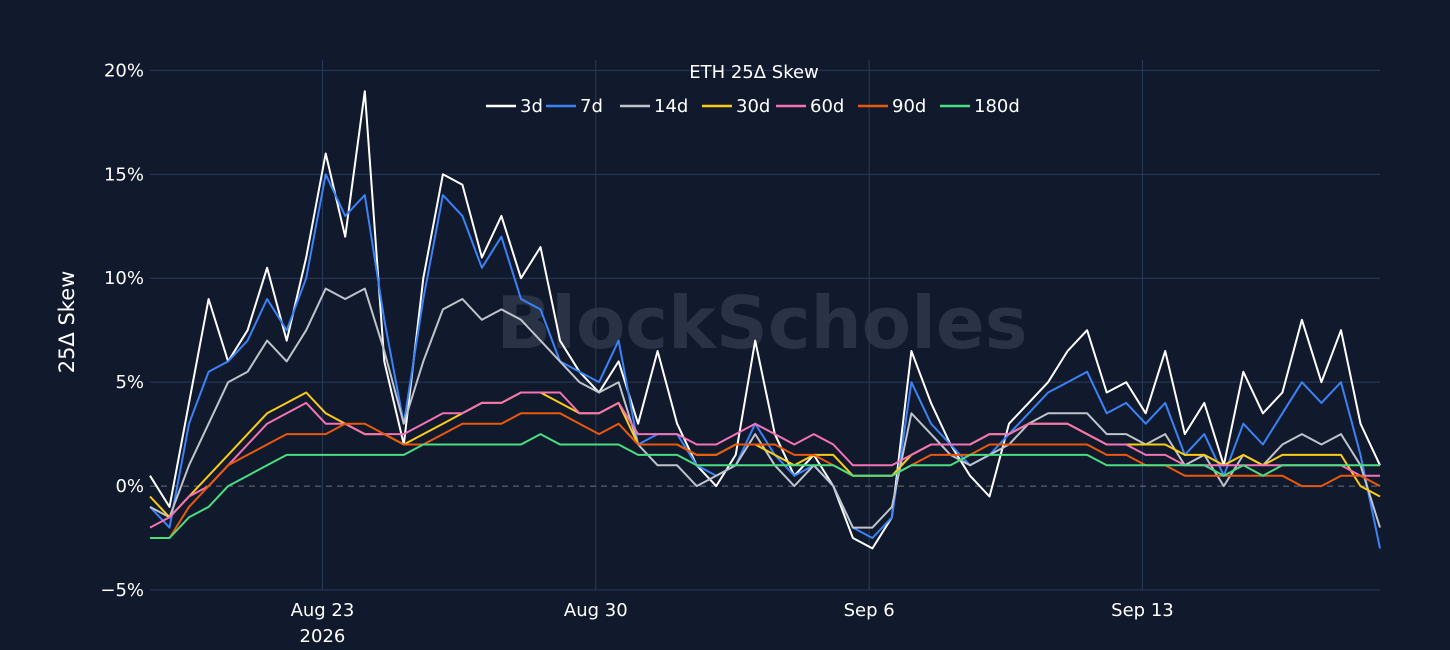  I want to click on x-tick-label: Aug 30, so click(596, 610).